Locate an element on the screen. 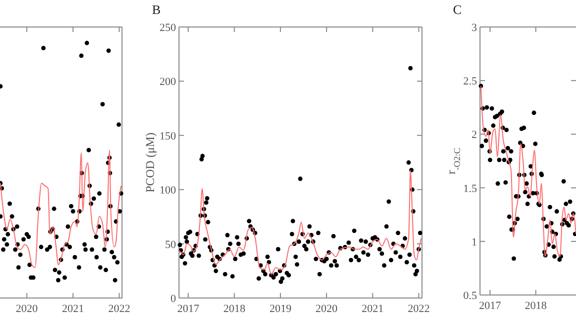 The image size is (576, 320). y-tick-label: 2 is located at coordinates (474, 135).